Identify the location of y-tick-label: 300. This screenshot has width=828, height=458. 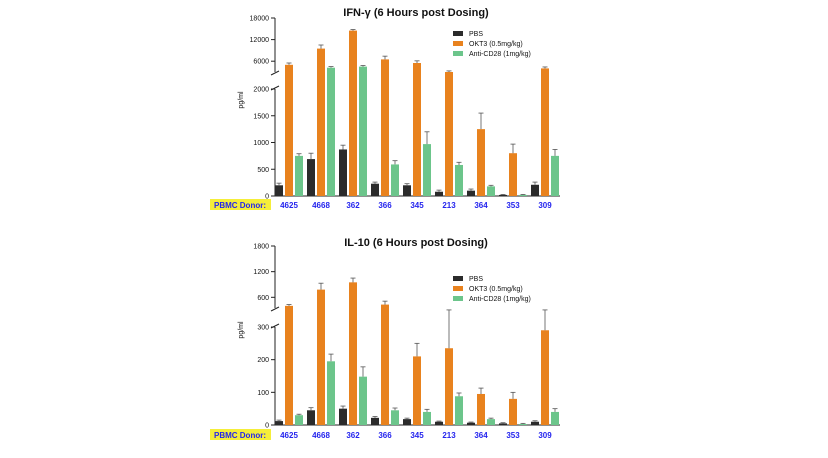
(263, 328).